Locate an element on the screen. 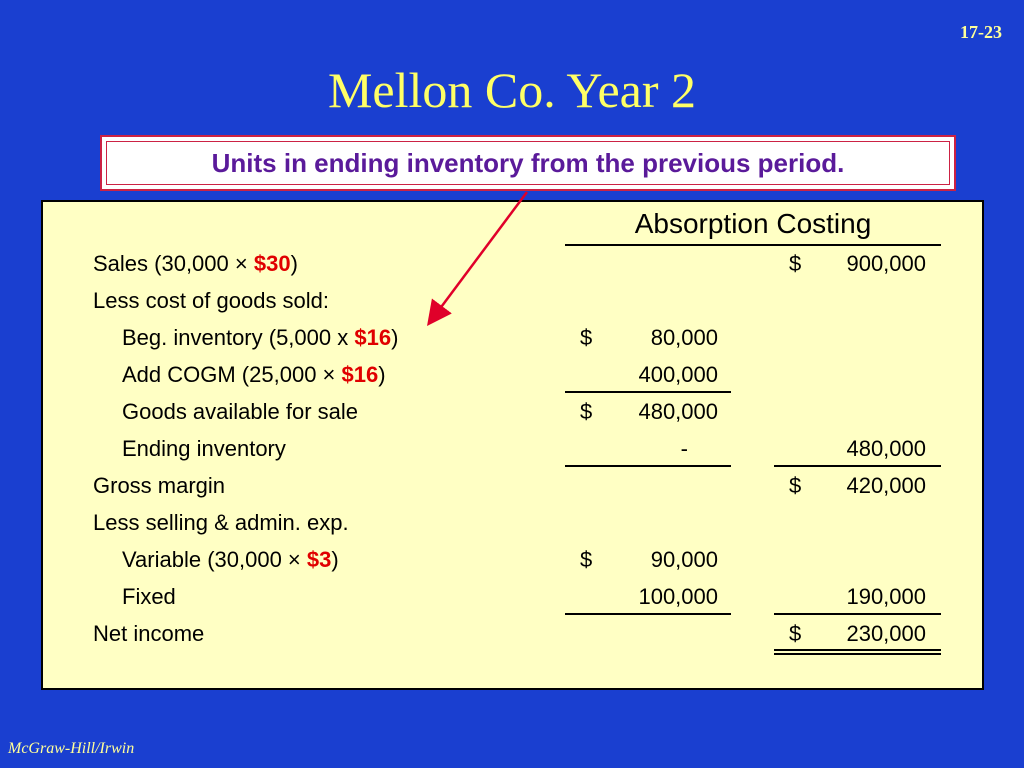 The width and height of the screenshot is (1024, 768). row-label: Net income is located at coordinates (149, 633).